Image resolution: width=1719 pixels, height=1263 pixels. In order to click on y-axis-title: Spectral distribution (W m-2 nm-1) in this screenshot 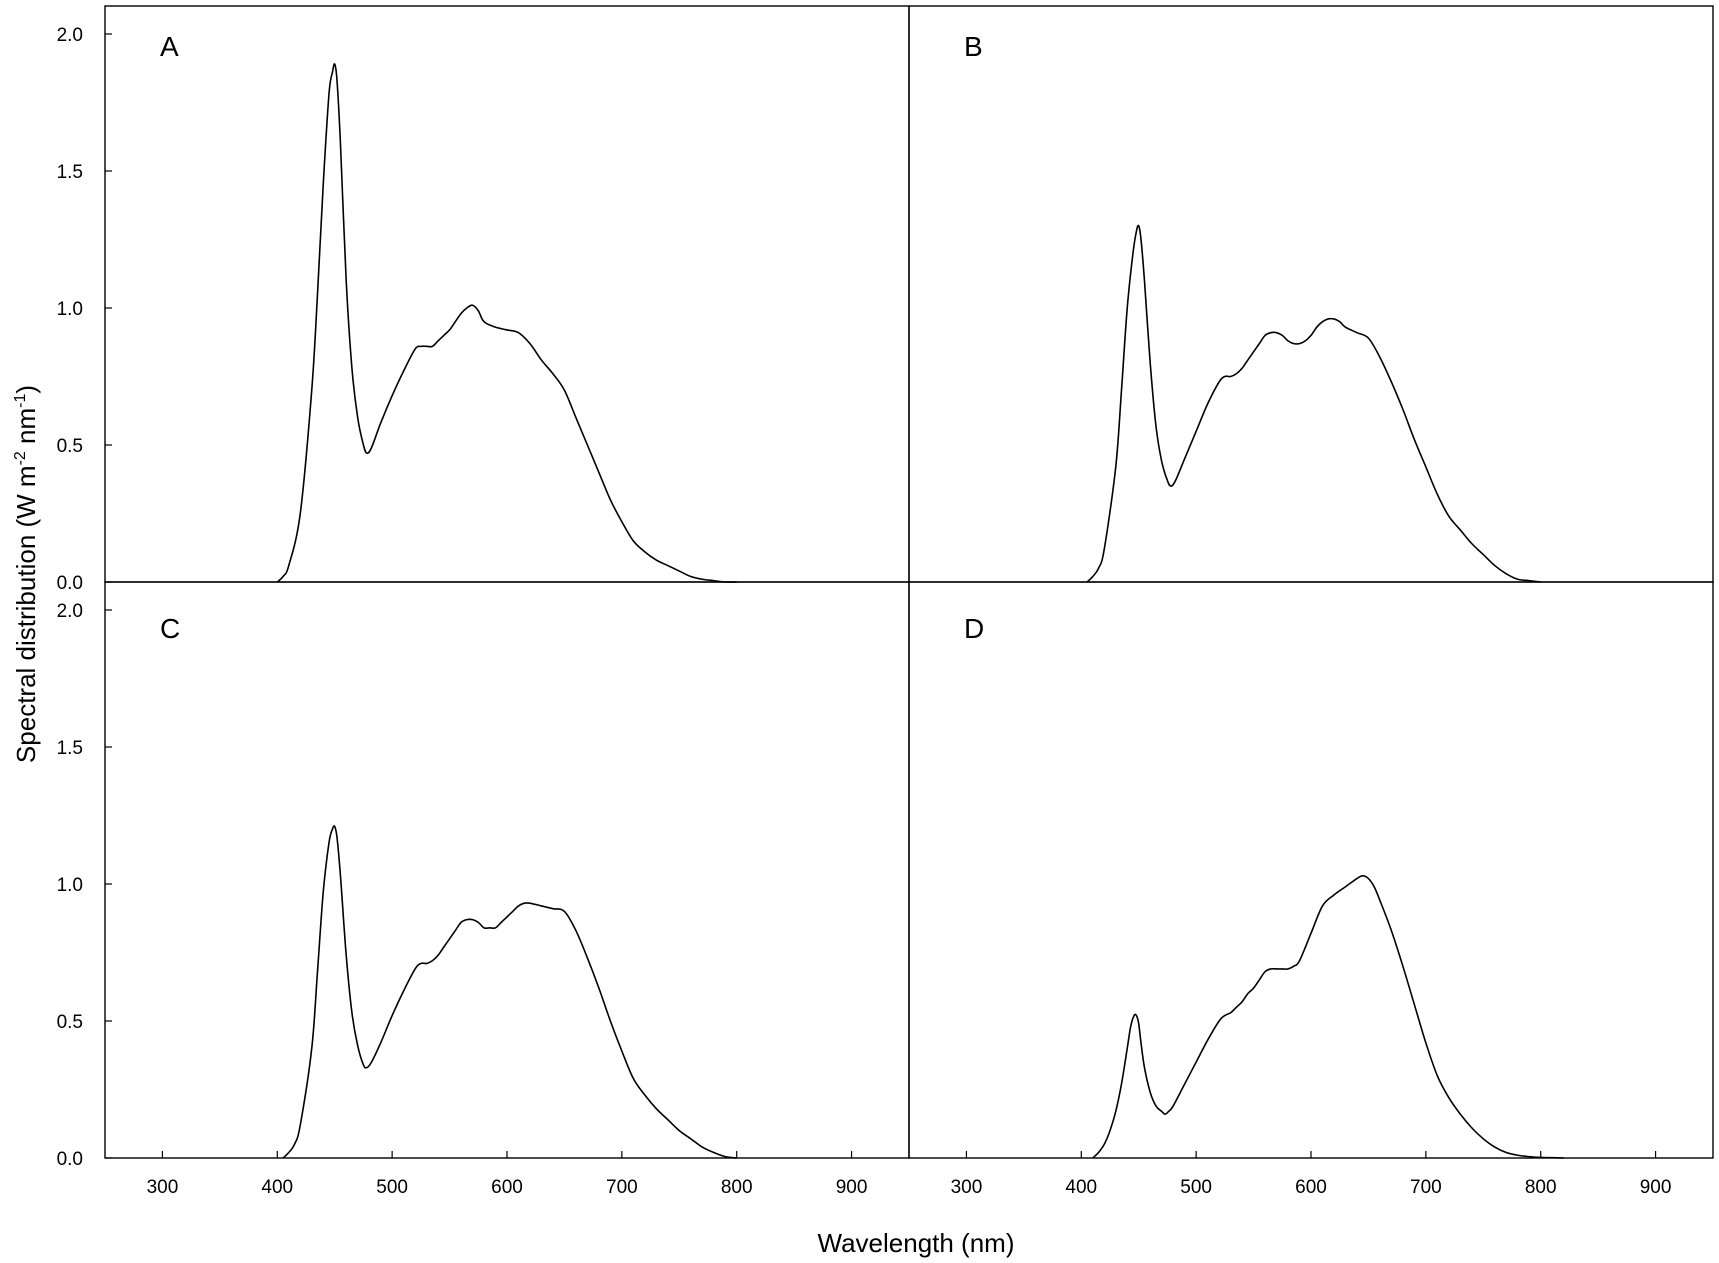, I will do `click(26, 574)`.